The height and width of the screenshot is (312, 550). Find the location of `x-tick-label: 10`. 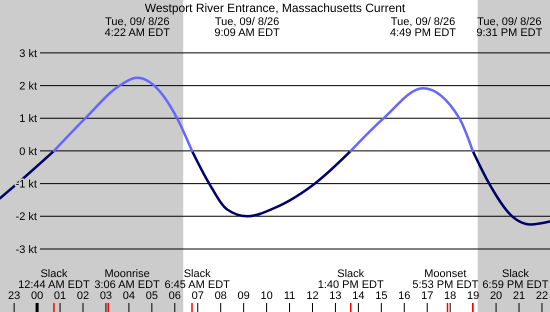

x-tick-label: 10 is located at coordinates (266, 296).